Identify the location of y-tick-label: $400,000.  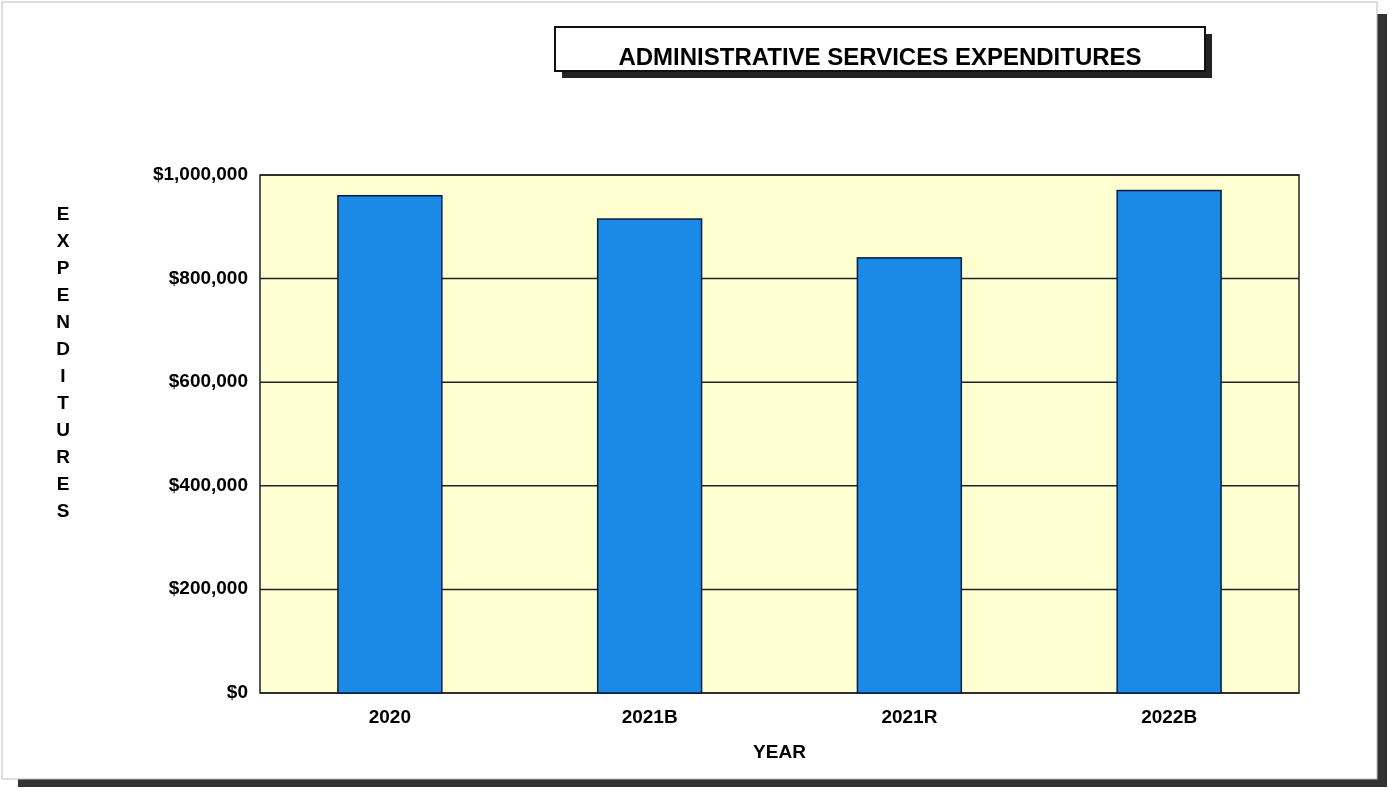
(208, 484).